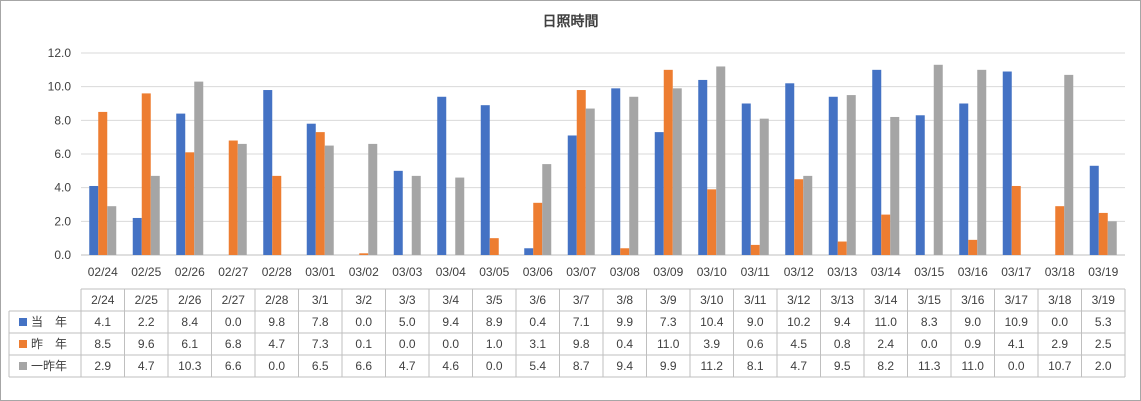  What do you see at coordinates (842, 366) in the screenshot?
I see `table-value-cell: 9.5` at bounding box center [842, 366].